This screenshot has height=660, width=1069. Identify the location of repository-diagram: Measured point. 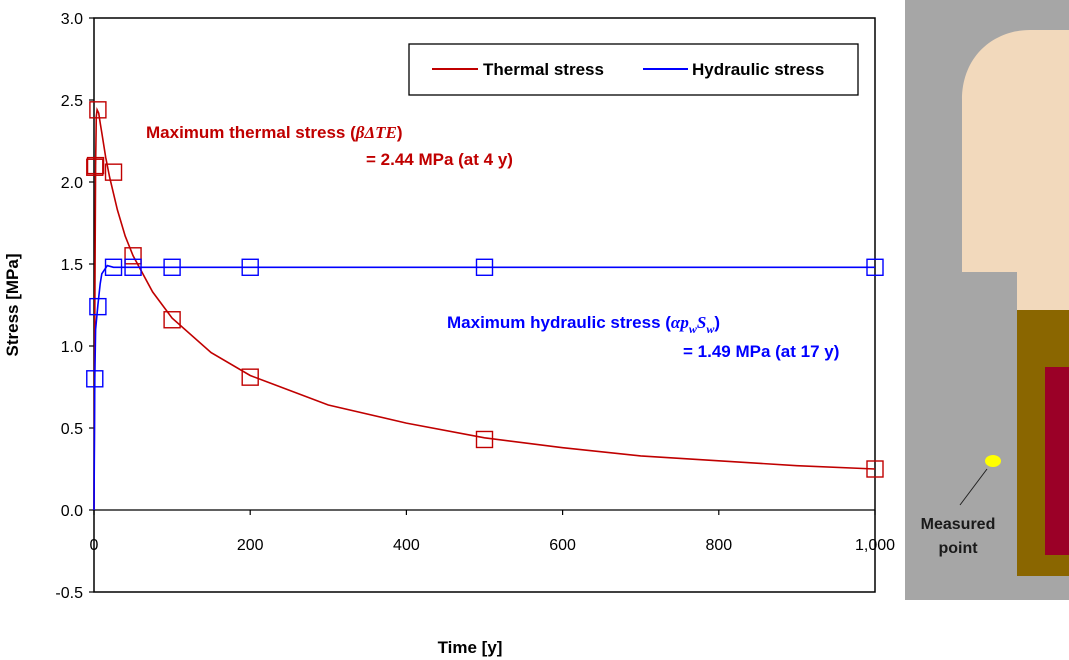
(987, 300).